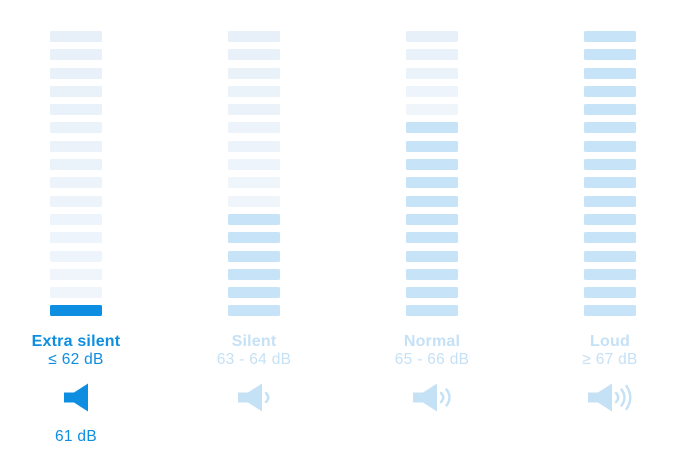  I want to click on speaker-one-wave-icon, so click(254, 397).